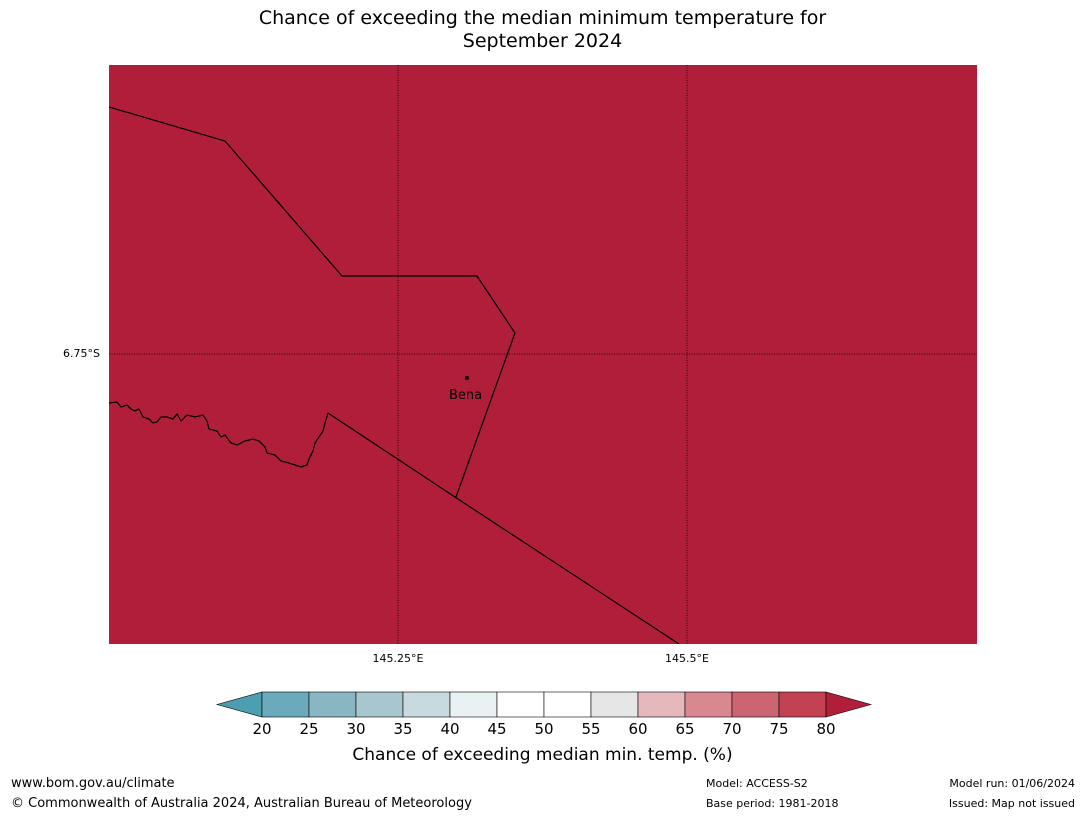  What do you see at coordinates (779, 729) in the screenshot?
I see `colorbar-tick-label: 75` at bounding box center [779, 729].